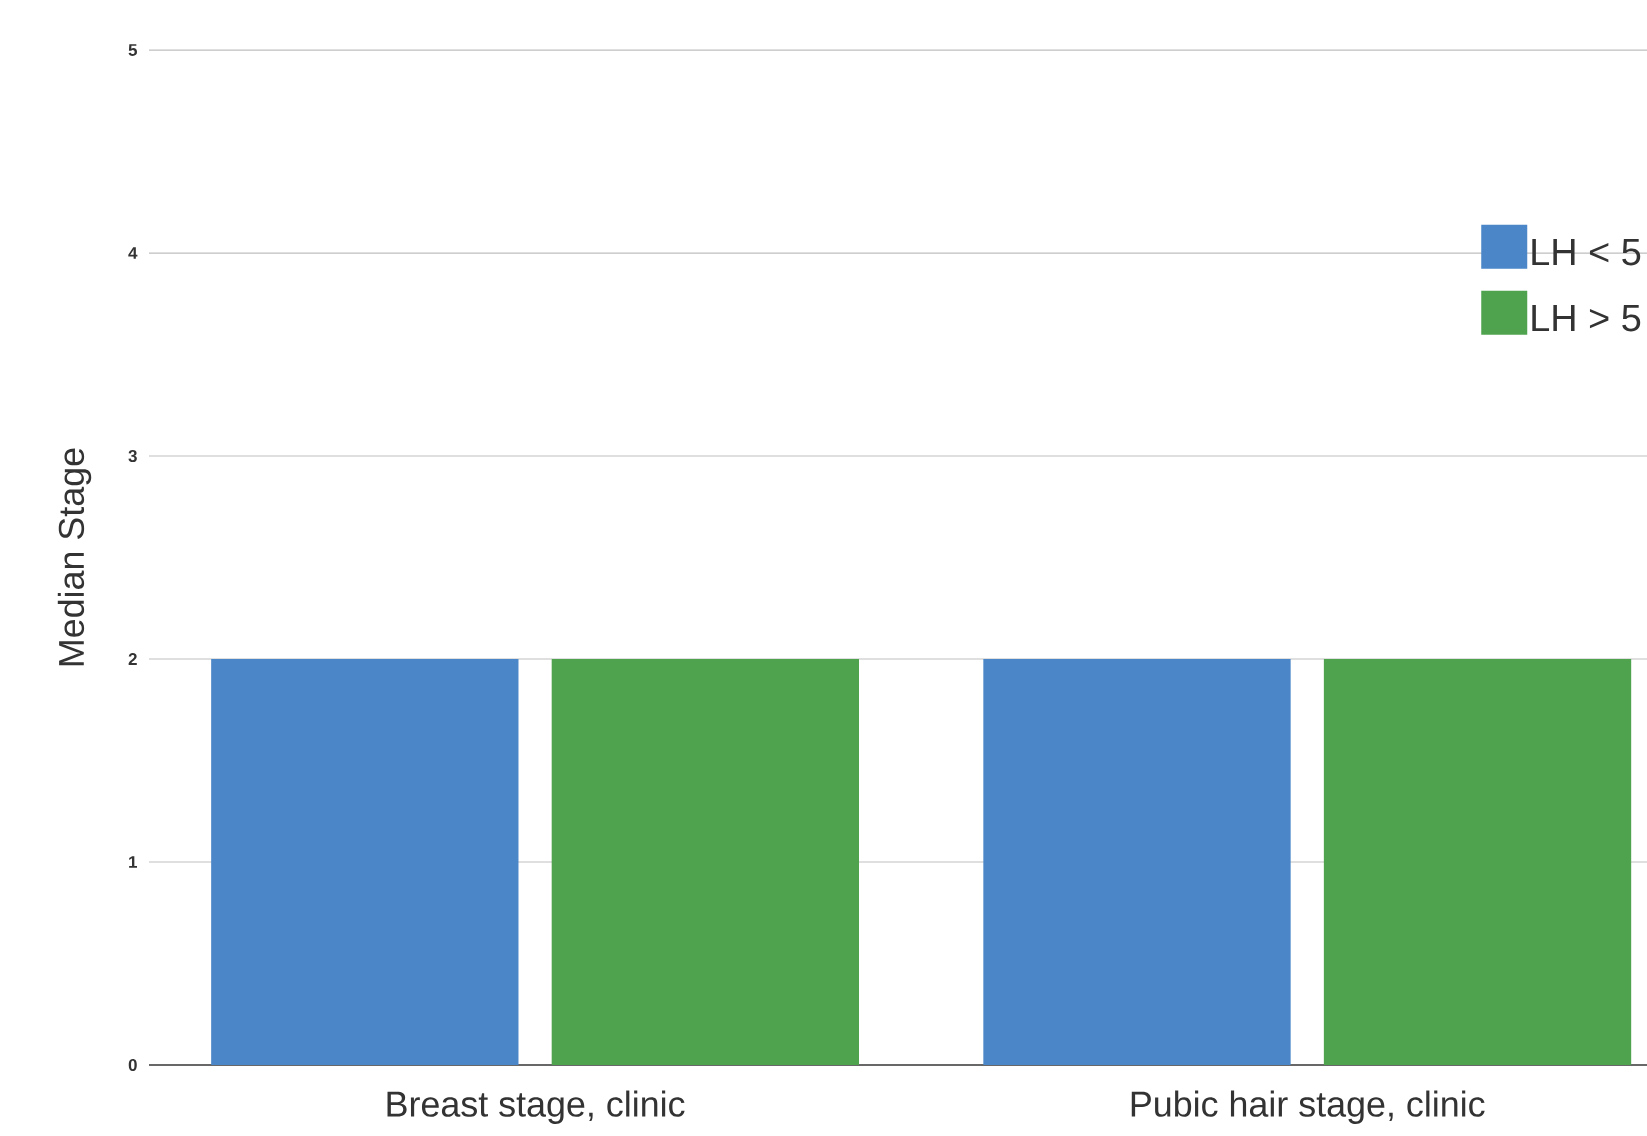 The image size is (1647, 1136). I want to click on y-tick-label: 2, so click(132, 659).